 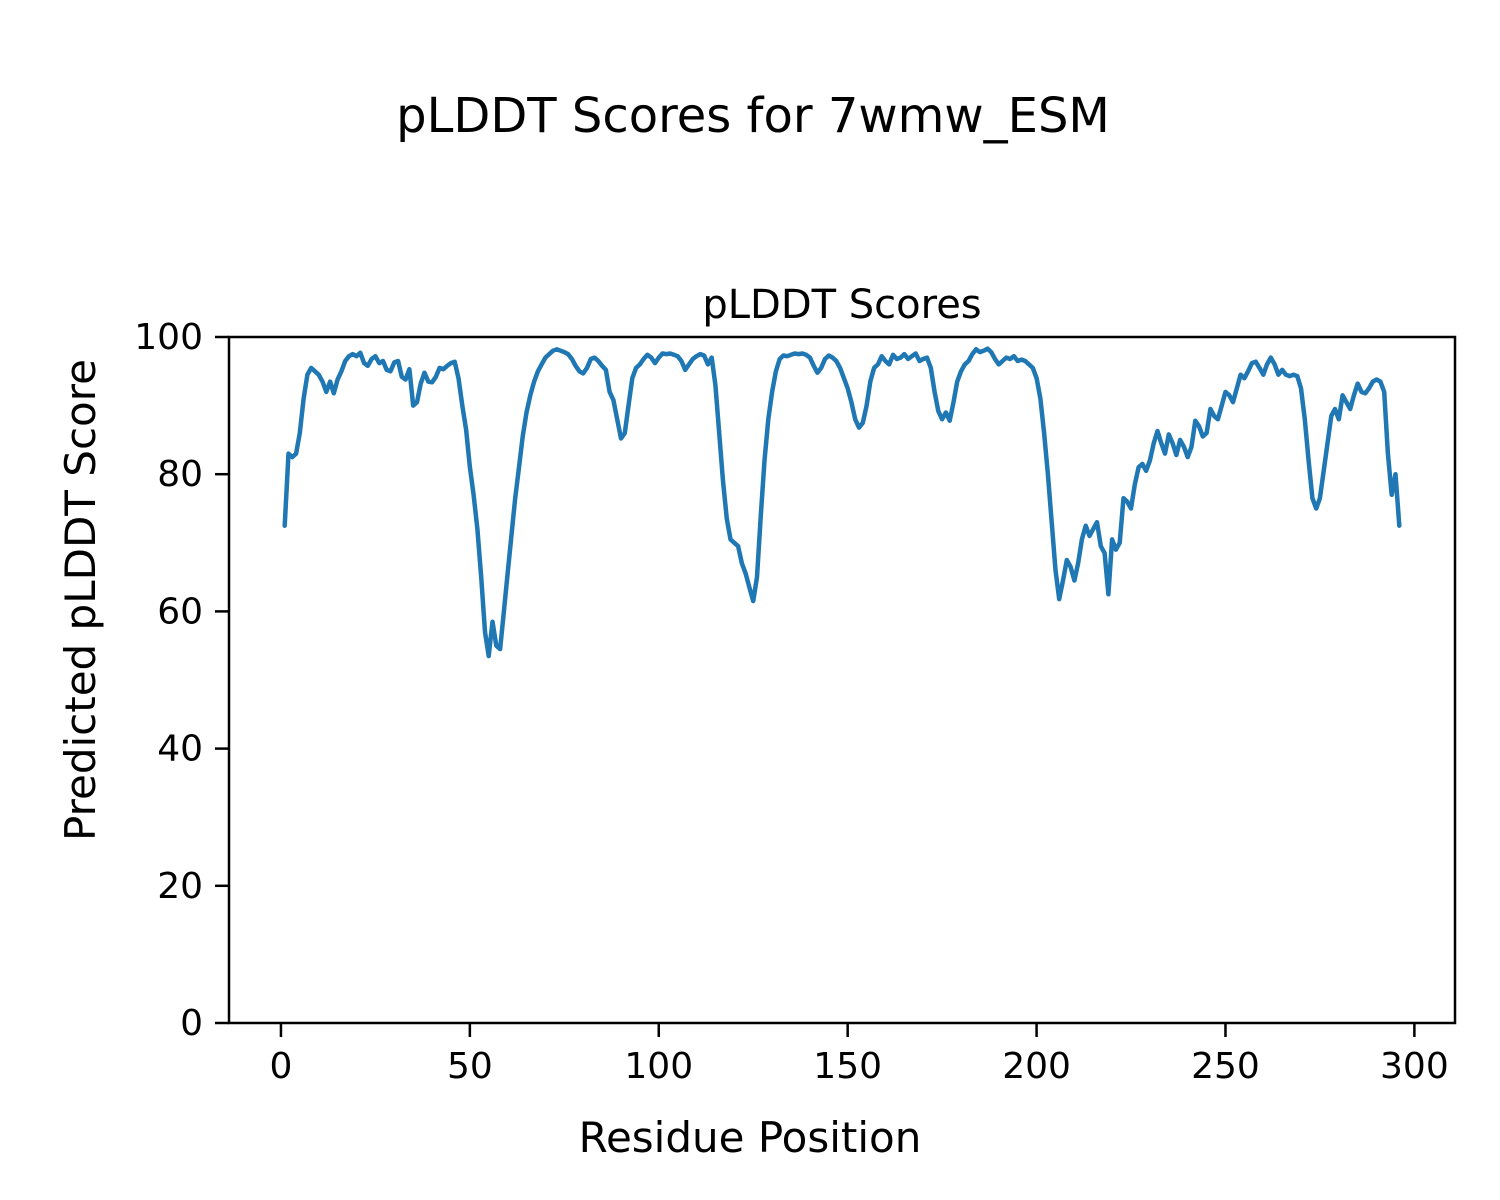 What do you see at coordinates (168, 337) in the screenshot?
I see `y-tick-label: 100` at bounding box center [168, 337].